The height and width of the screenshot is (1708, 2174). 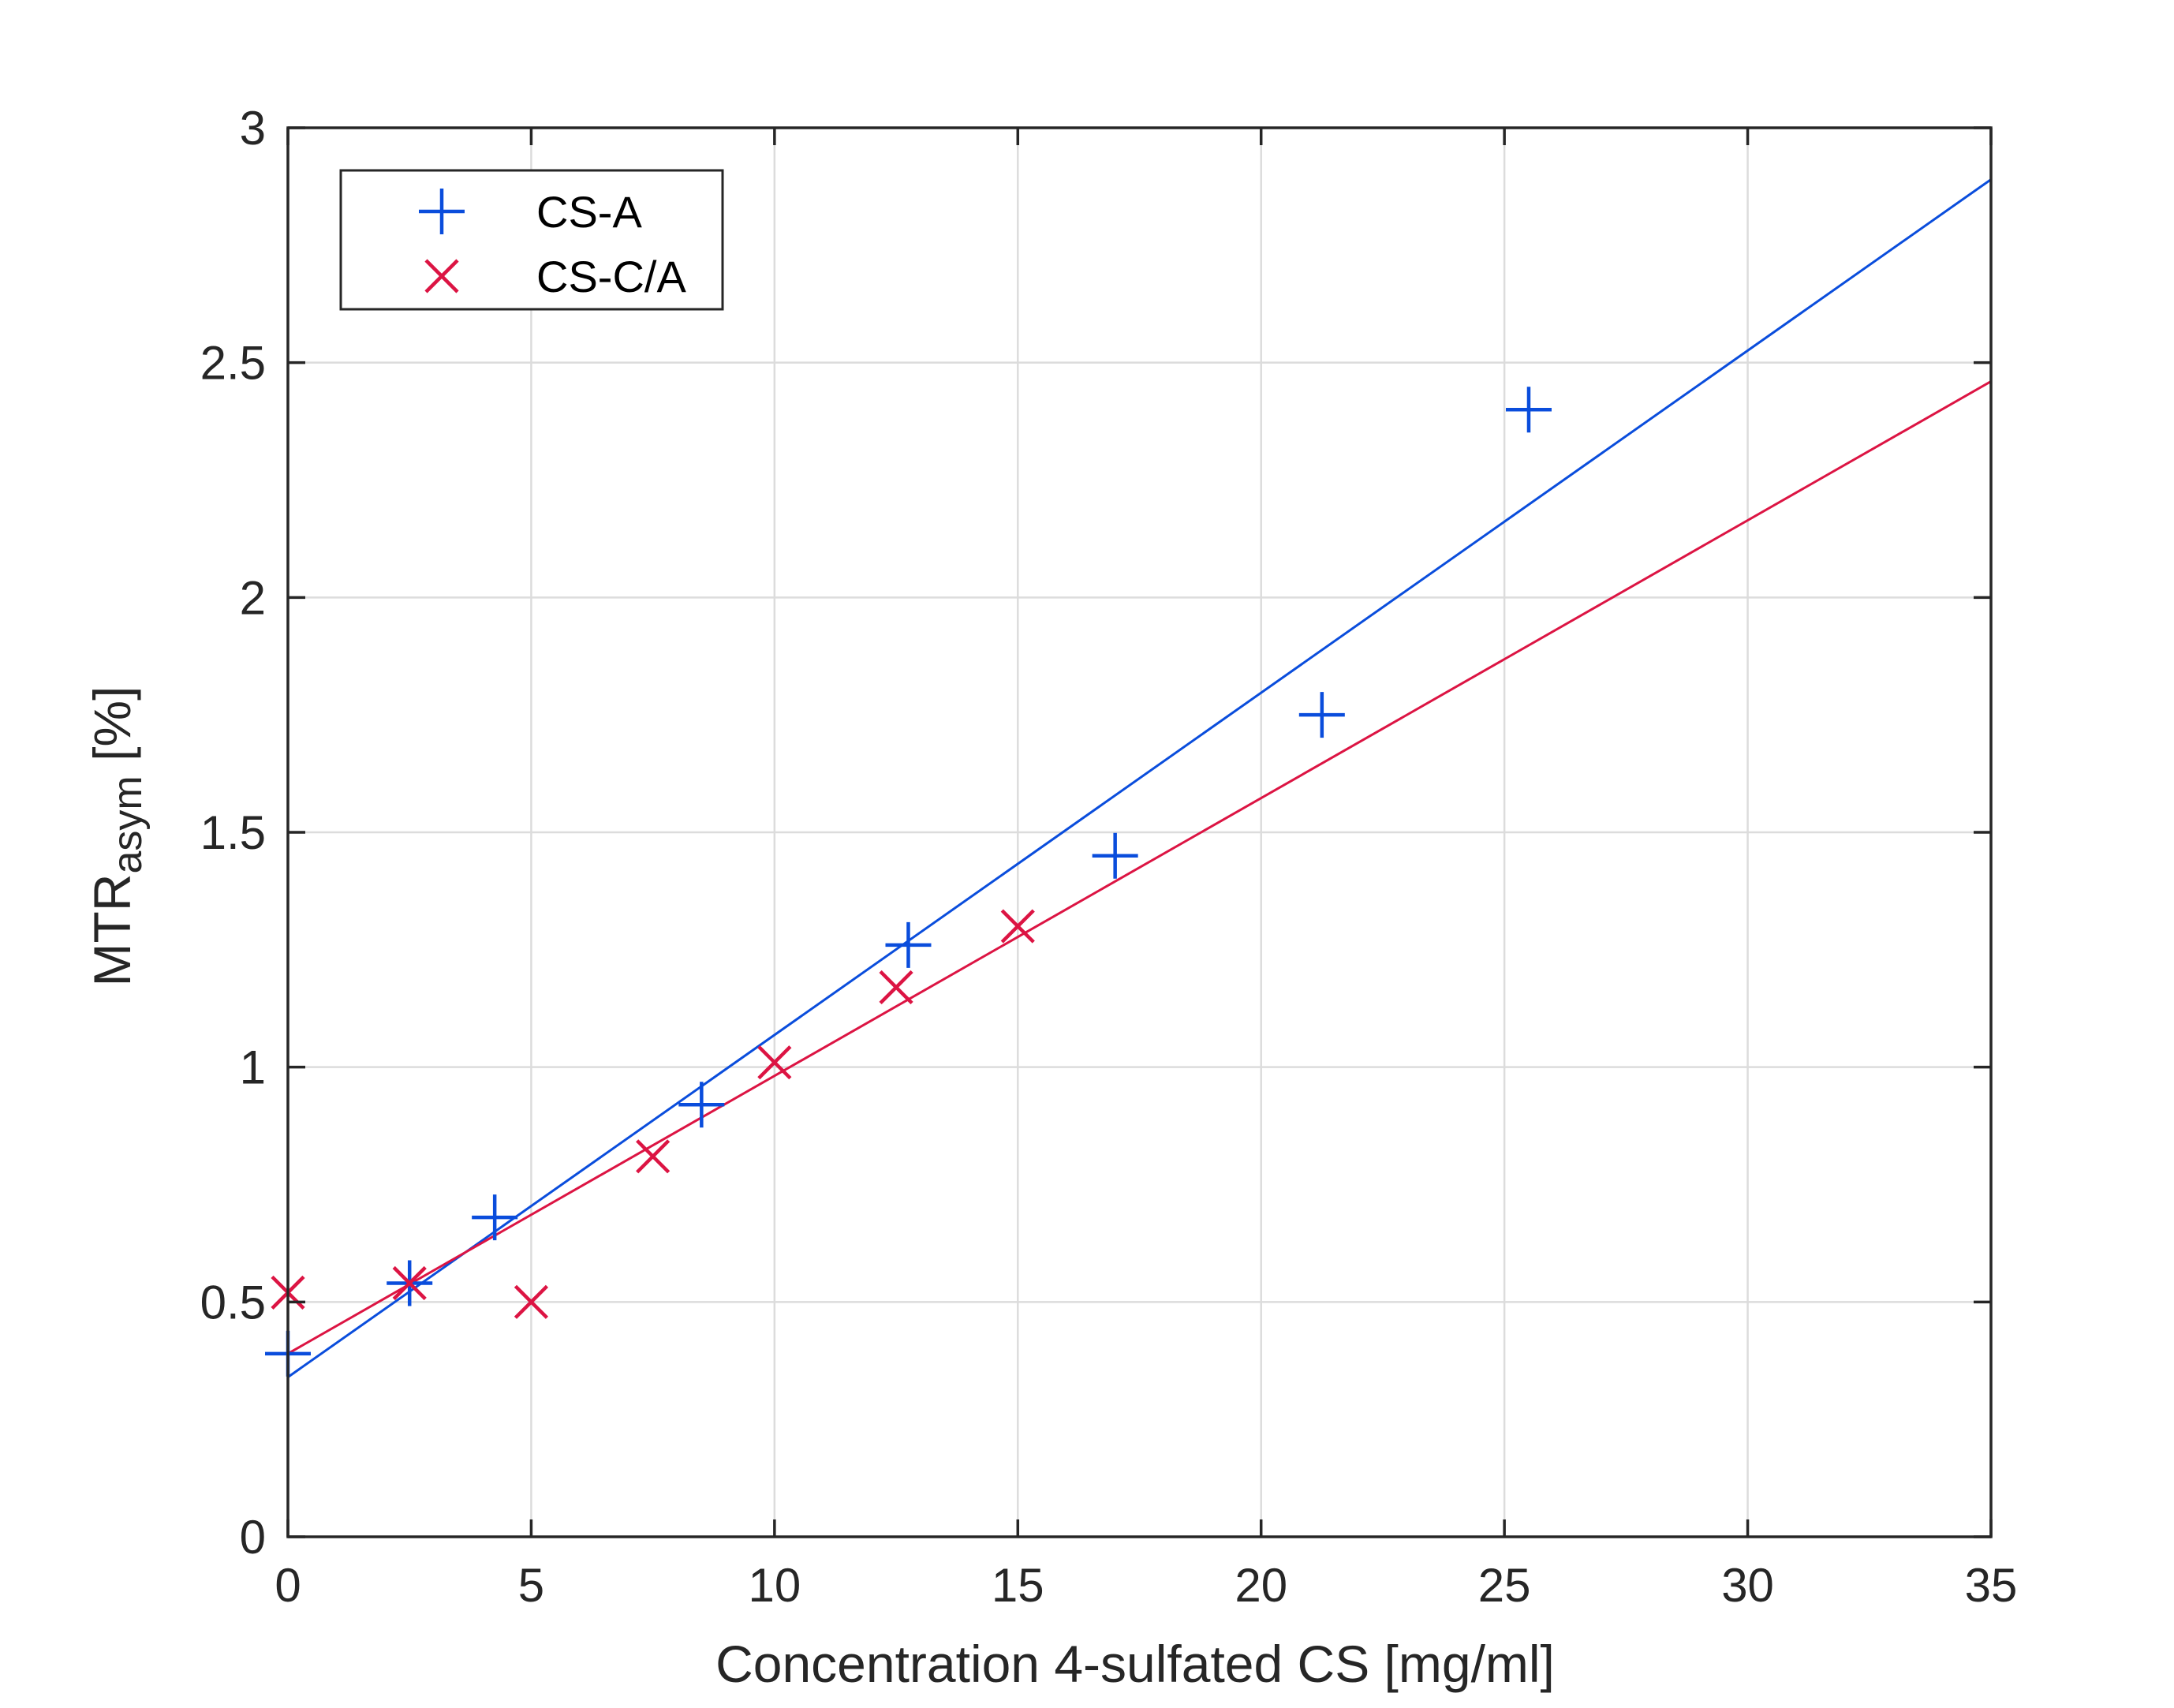 I want to click on y-axis-title: MTRasym [%], so click(x=117, y=836).